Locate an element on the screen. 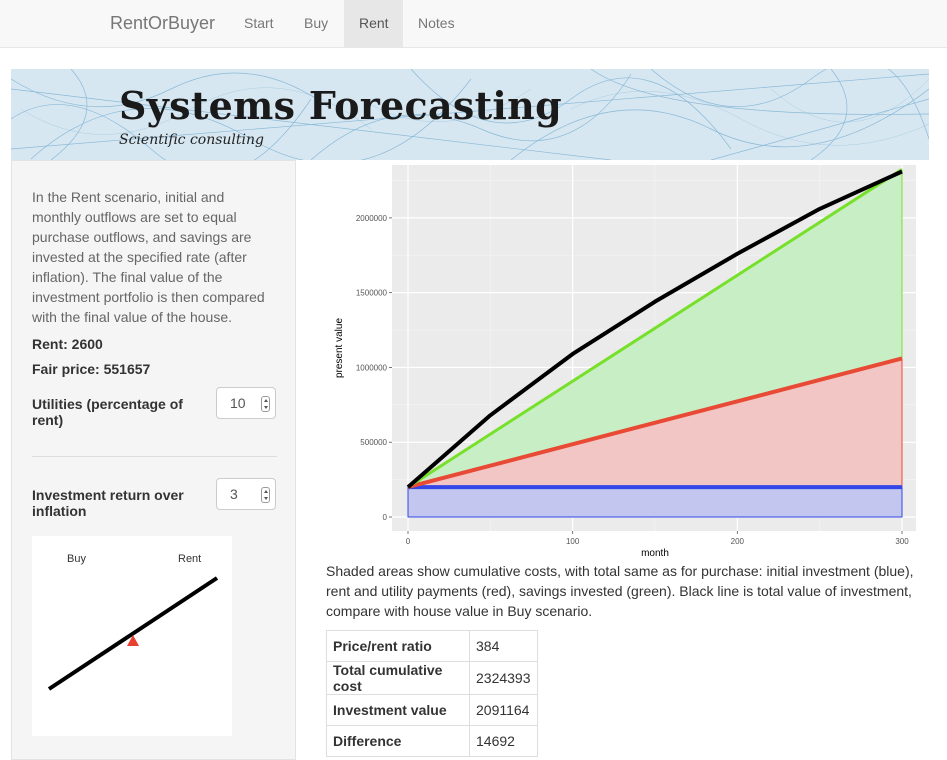  utilities-value: 10 is located at coordinates (238, 403).